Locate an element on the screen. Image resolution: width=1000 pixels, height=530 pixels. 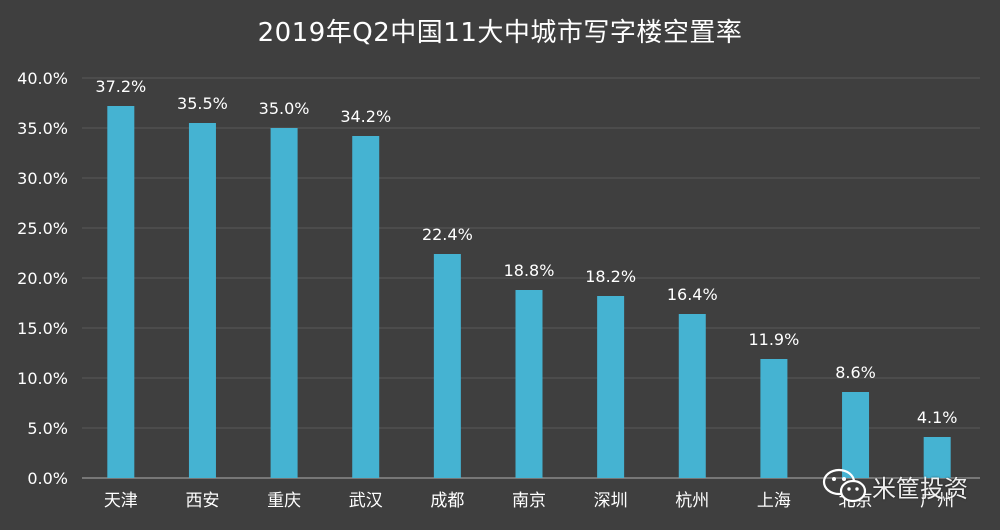
data-label: 35.5% is located at coordinates (202, 103).